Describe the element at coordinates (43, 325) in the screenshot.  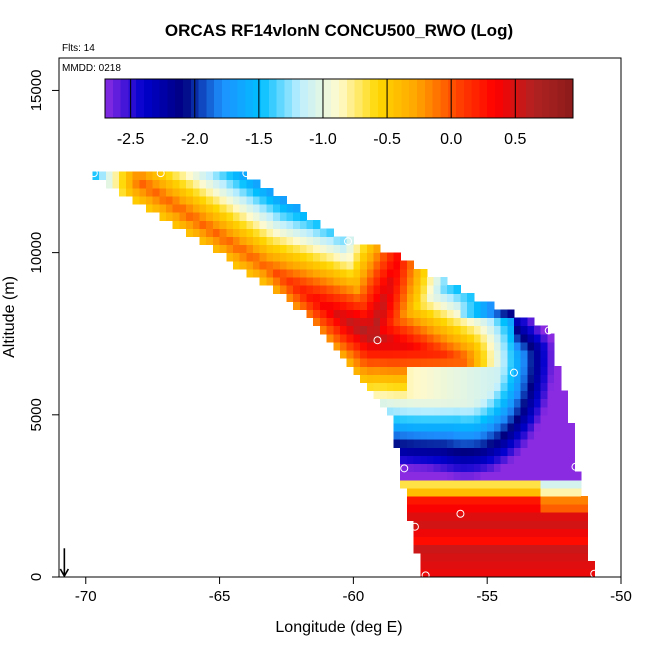
I see `y-axis: 0 5000 10000 15000` at that location.